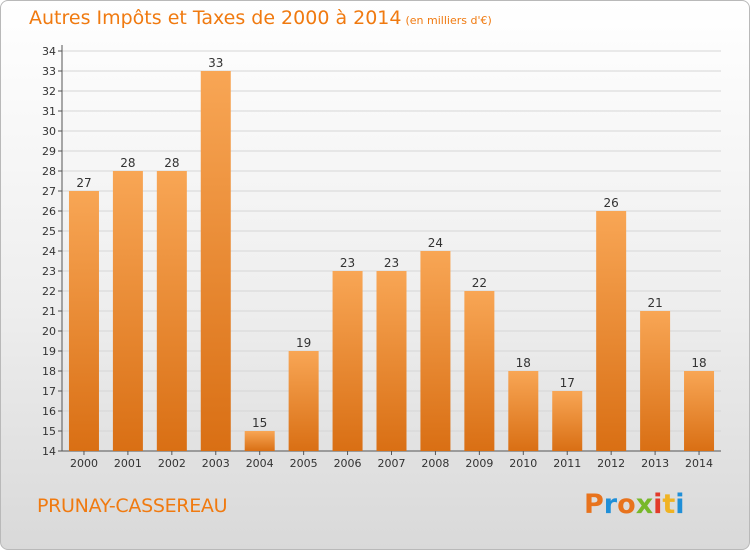 The height and width of the screenshot is (550, 750). What do you see at coordinates (699, 463) in the screenshot?
I see `x-tick-label: 2014` at bounding box center [699, 463].